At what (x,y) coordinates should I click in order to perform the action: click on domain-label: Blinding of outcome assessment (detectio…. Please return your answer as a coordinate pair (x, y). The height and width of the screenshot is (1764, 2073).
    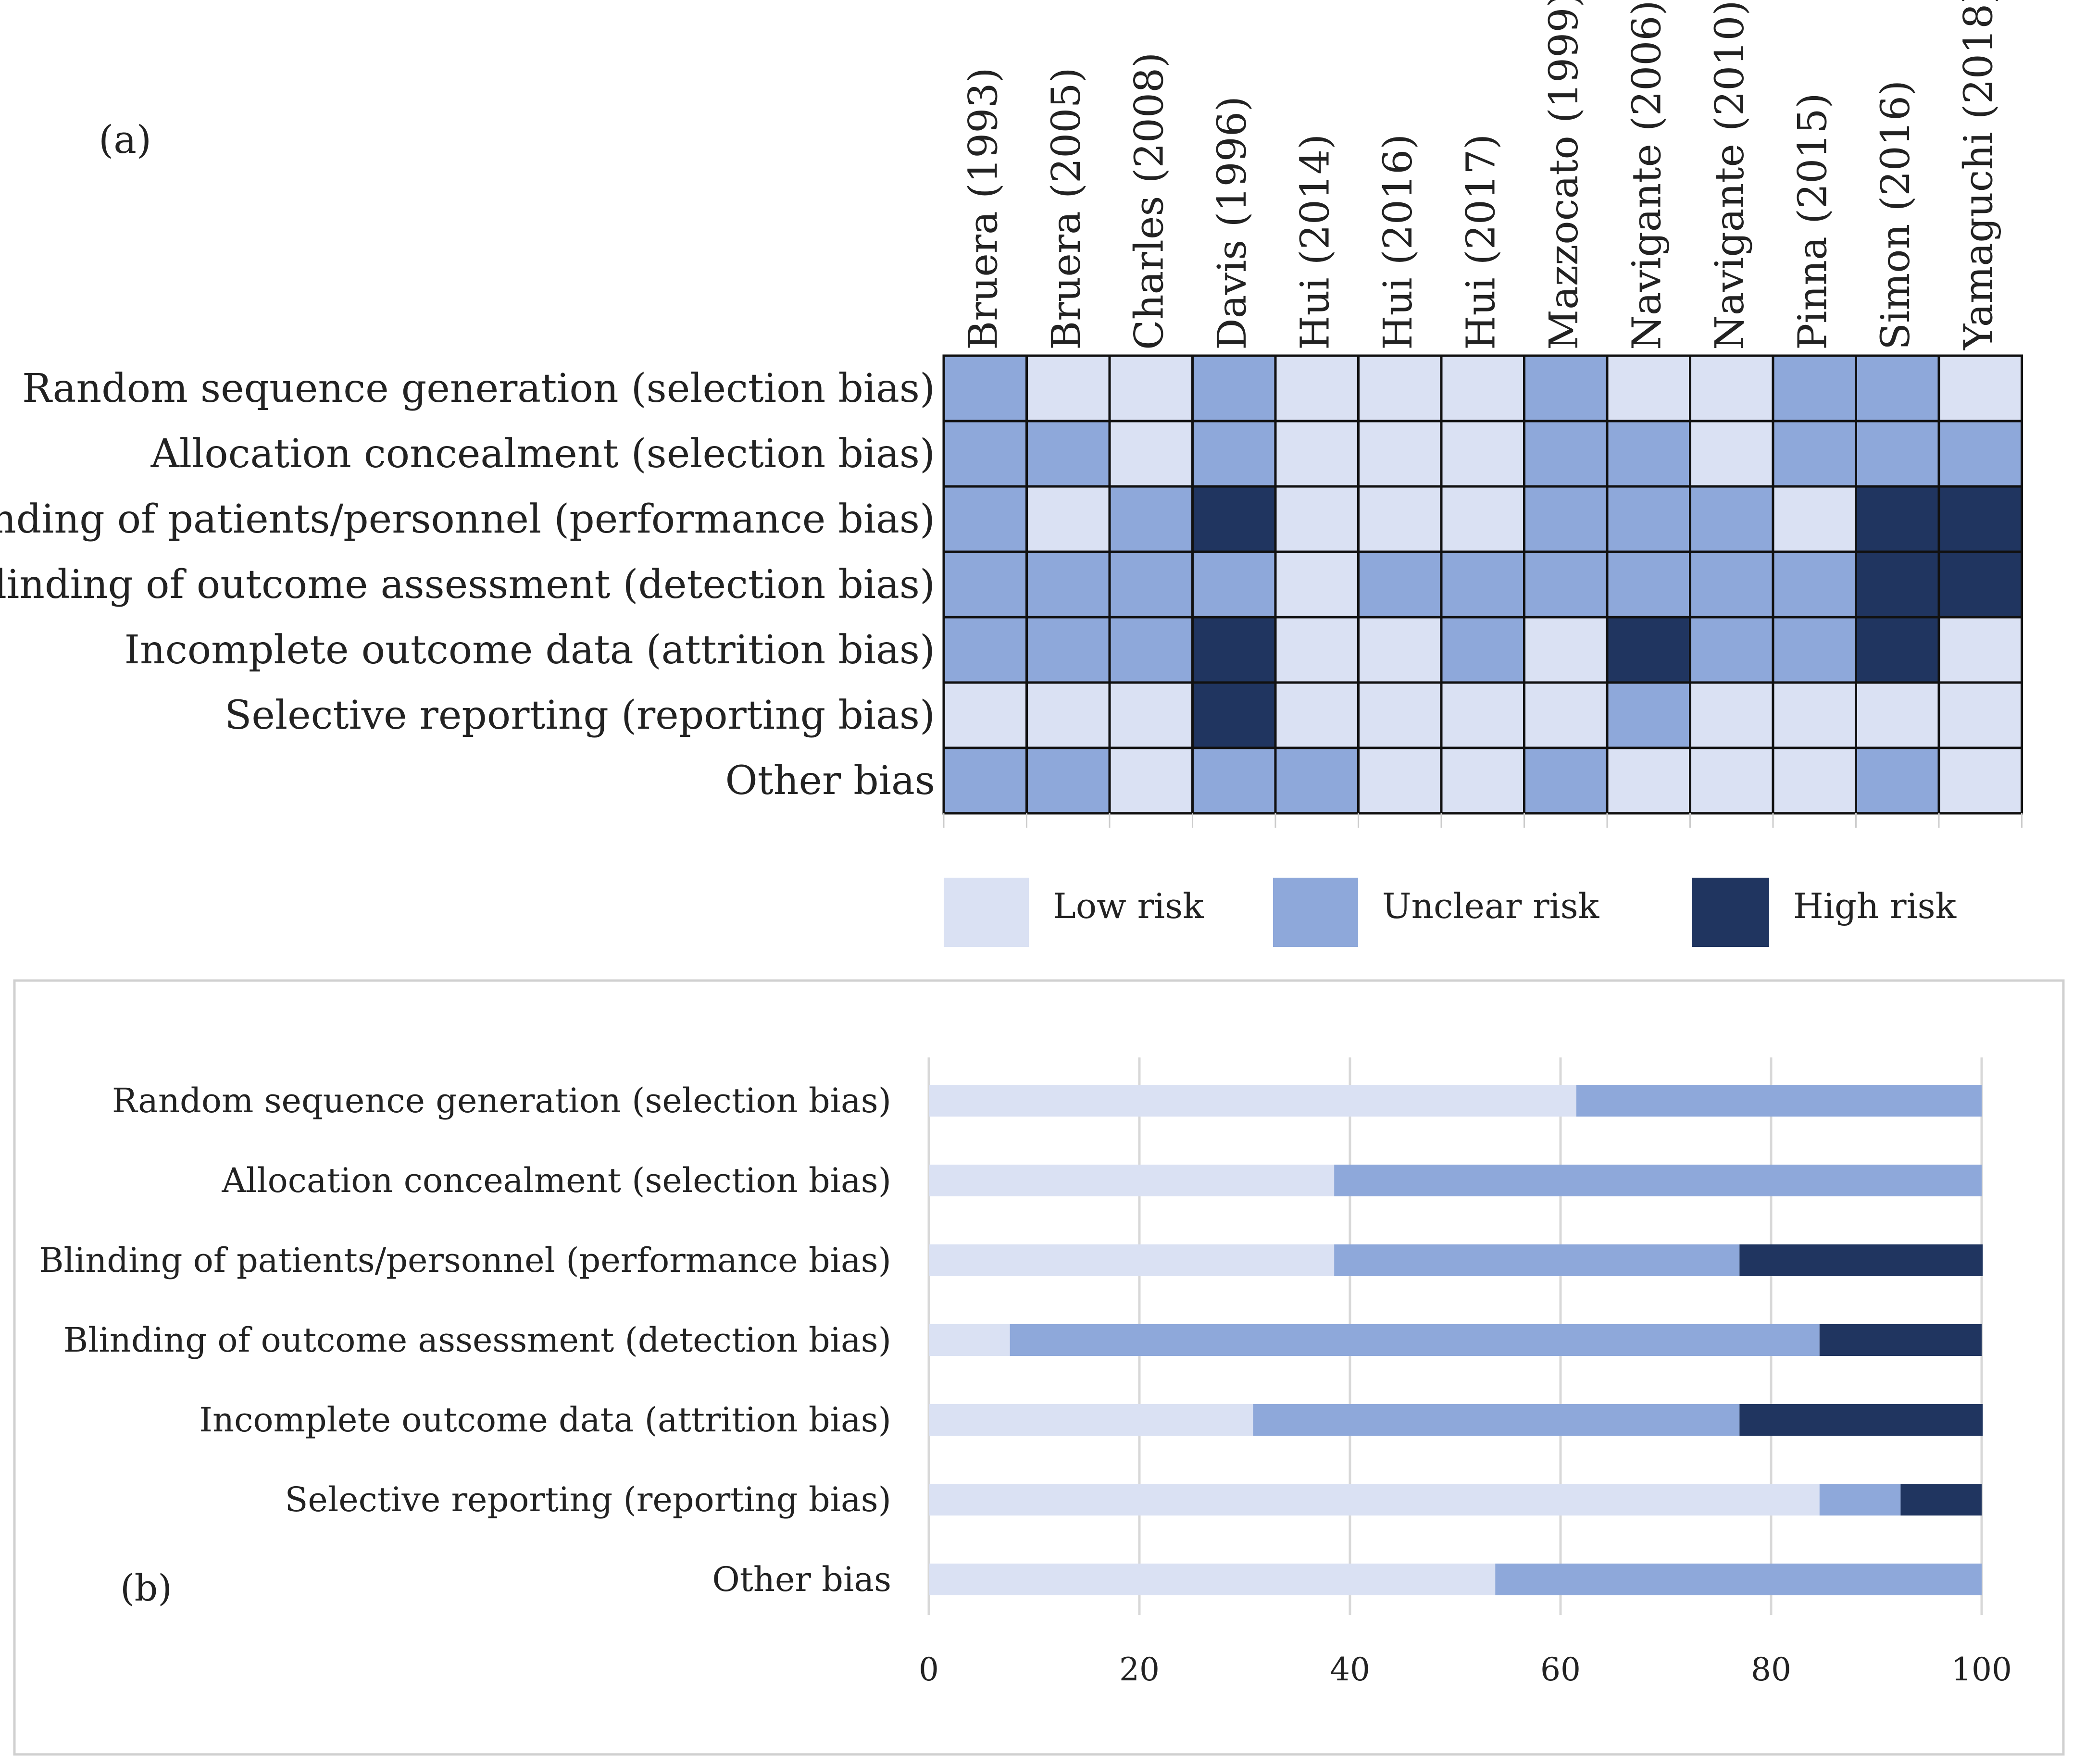
    Looking at the image, I should click on (467, 585).